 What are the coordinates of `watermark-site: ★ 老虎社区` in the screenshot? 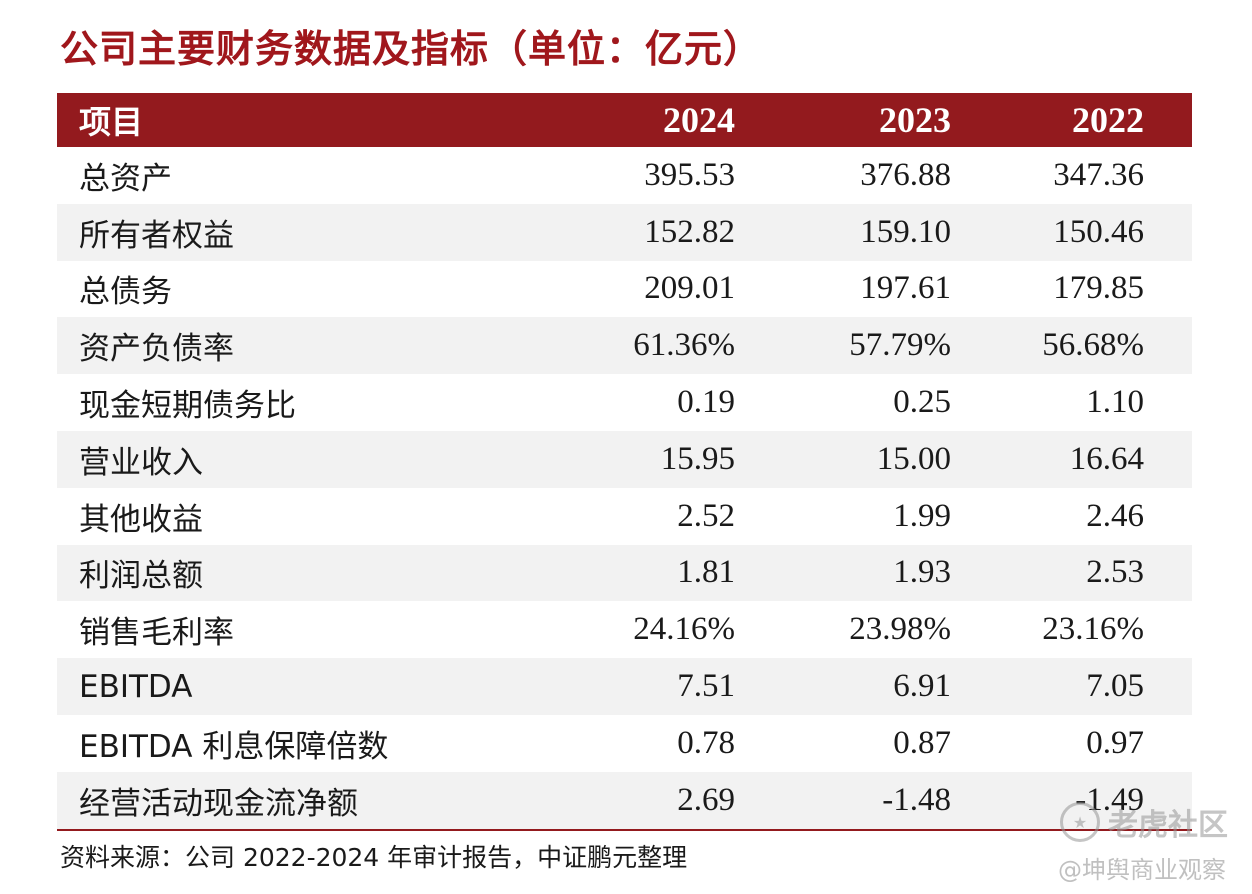 It's located at (1144, 822).